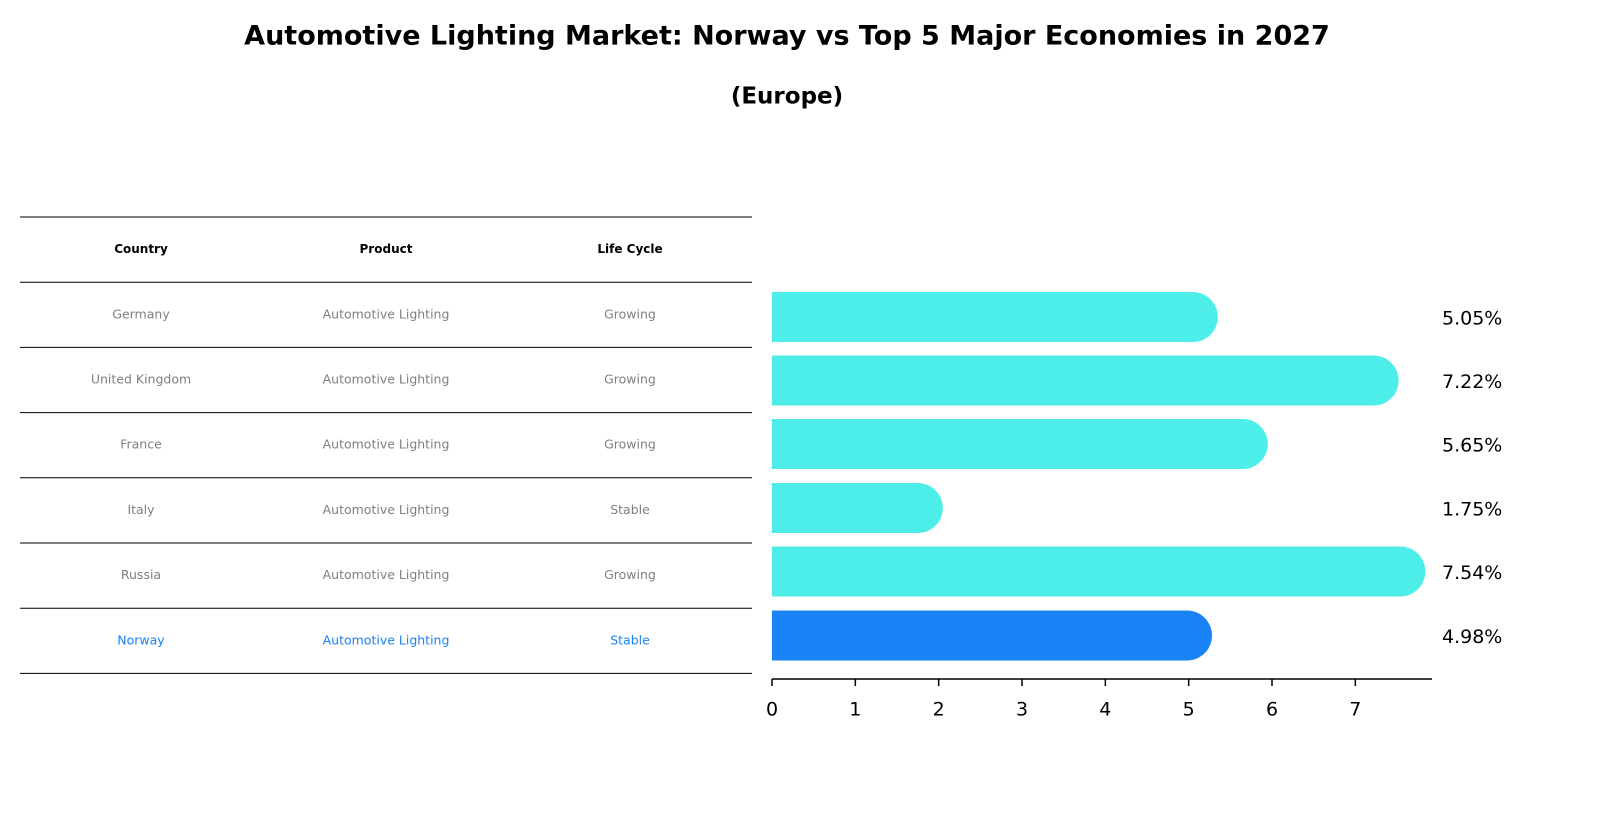  Describe the element at coordinates (141, 574) in the screenshot. I see `table-cell: Russia` at that location.